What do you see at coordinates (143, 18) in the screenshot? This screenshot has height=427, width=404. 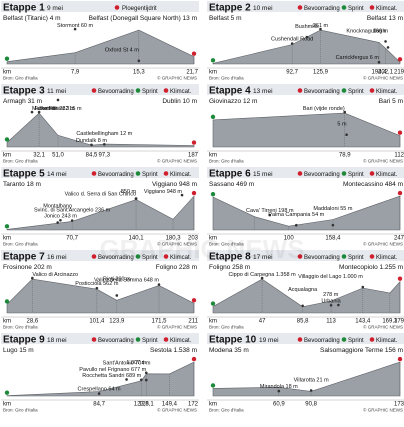 I see `stage-finish: Belfast (Donegall Square North) 13 m` at bounding box center [143, 18].